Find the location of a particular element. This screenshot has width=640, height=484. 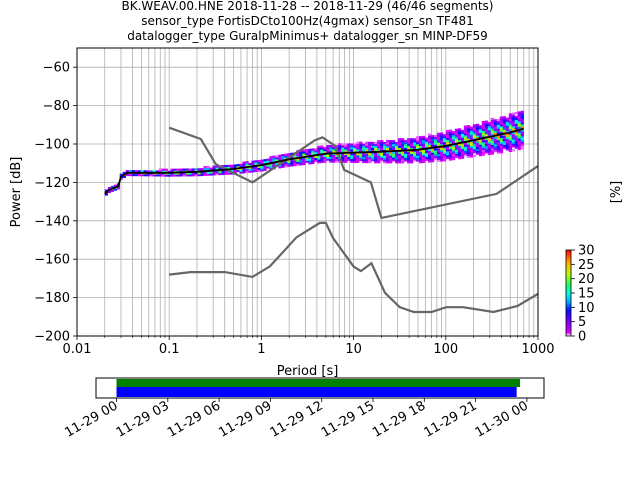

colorbar is located at coordinates (568, 293).